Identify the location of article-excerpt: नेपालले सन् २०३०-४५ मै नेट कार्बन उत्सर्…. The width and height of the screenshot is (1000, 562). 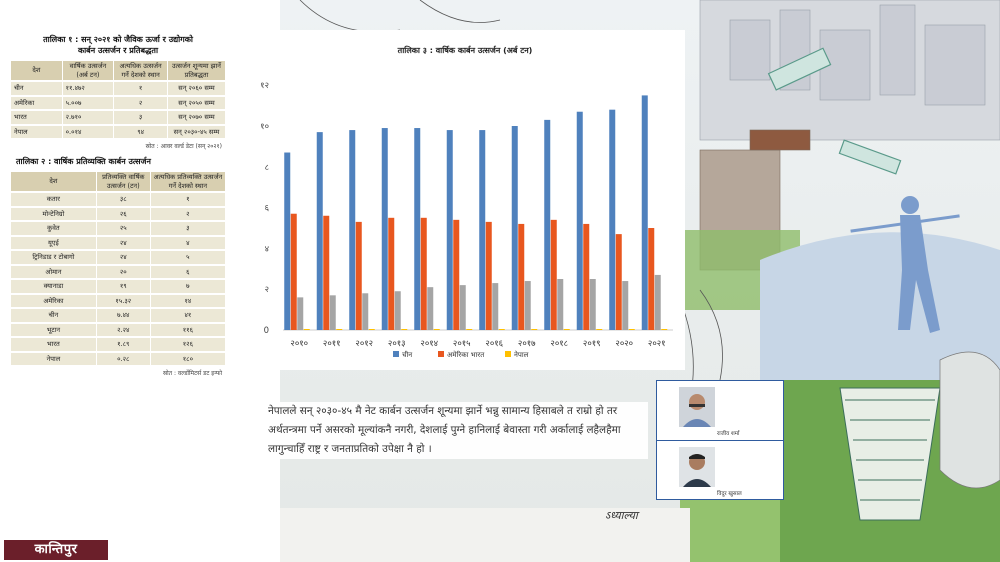
(458, 430).